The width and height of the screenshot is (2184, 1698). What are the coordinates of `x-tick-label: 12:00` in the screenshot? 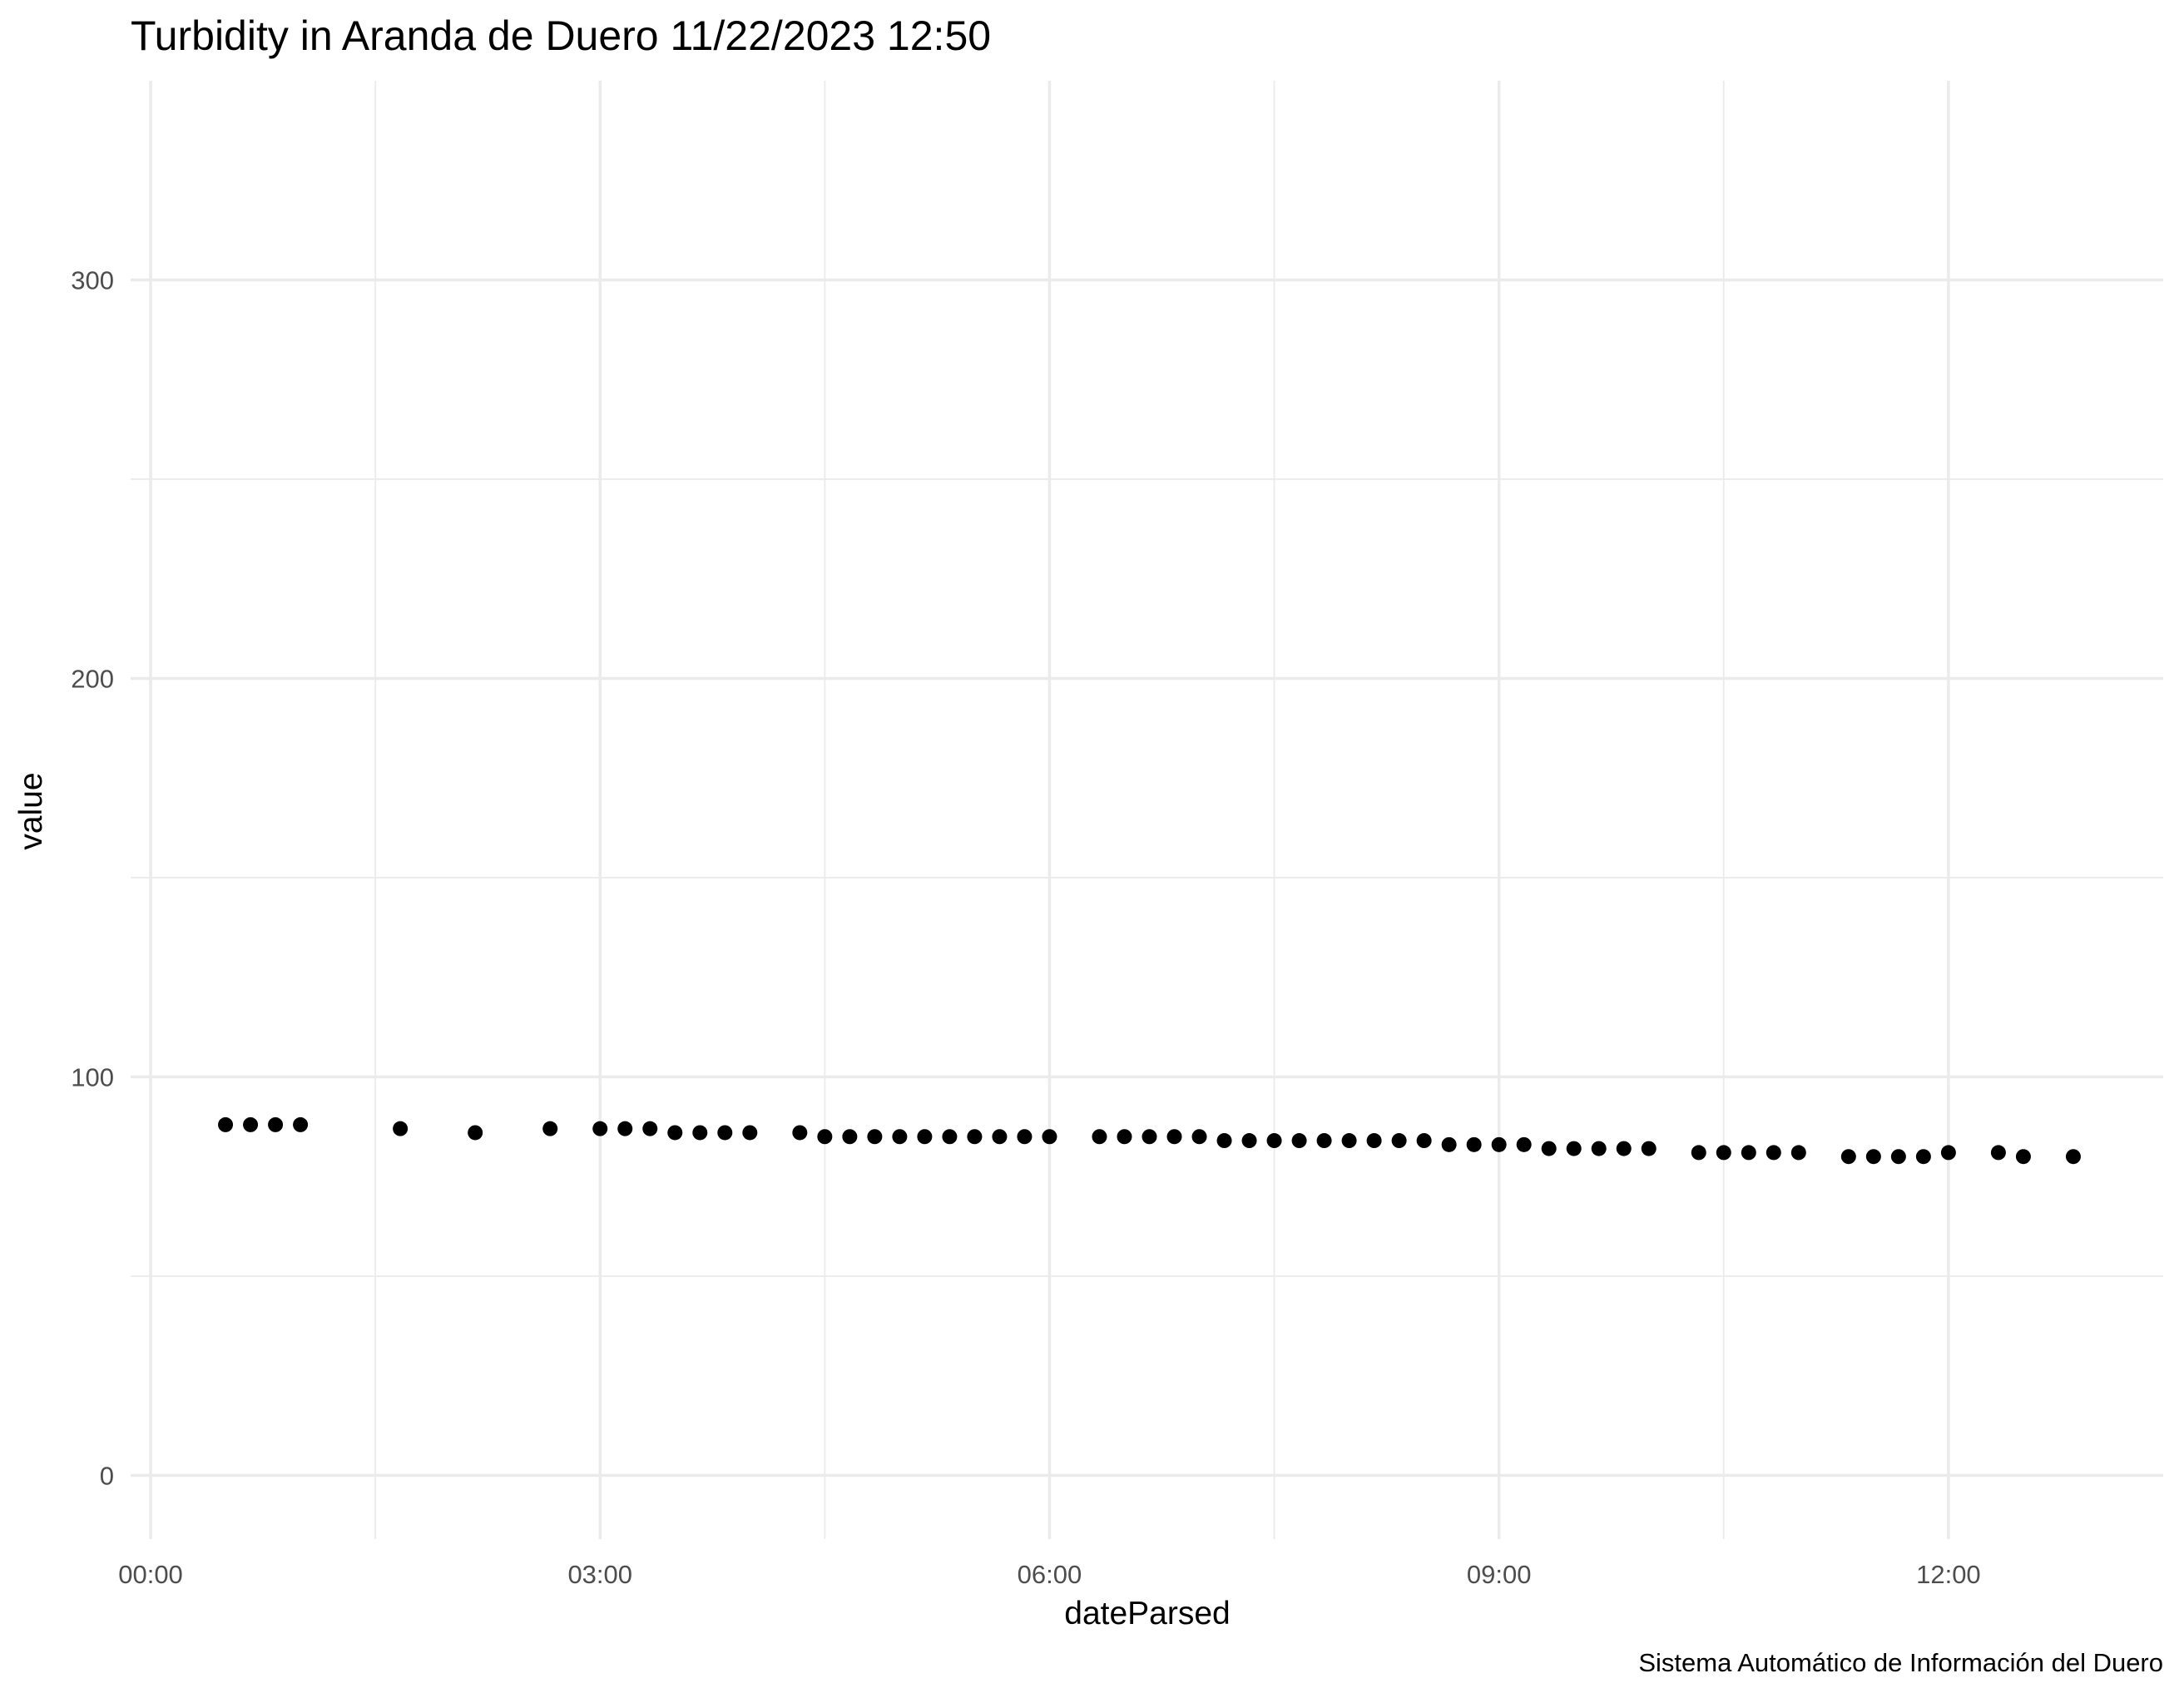 It's located at (1948, 1574).